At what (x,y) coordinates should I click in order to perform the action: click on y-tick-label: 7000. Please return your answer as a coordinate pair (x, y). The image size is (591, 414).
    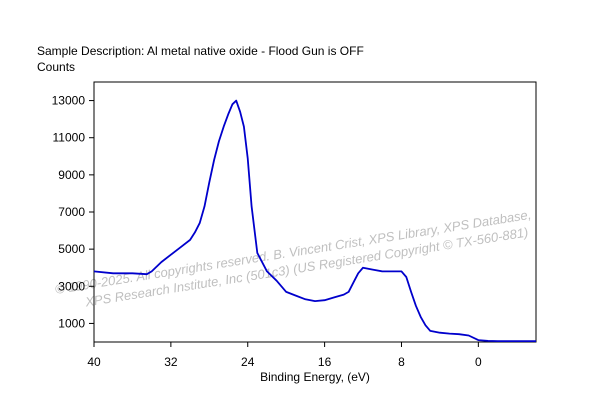
    Looking at the image, I should click on (71, 212).